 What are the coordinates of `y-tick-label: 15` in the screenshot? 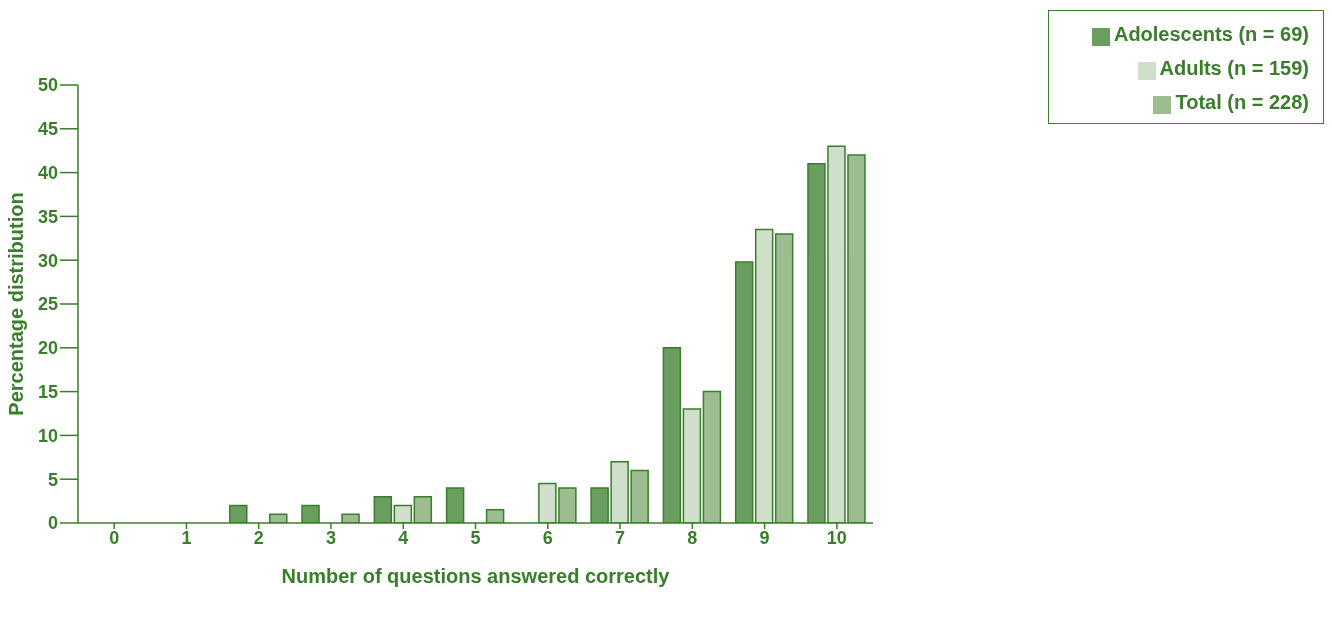 It's located at (47, 391).